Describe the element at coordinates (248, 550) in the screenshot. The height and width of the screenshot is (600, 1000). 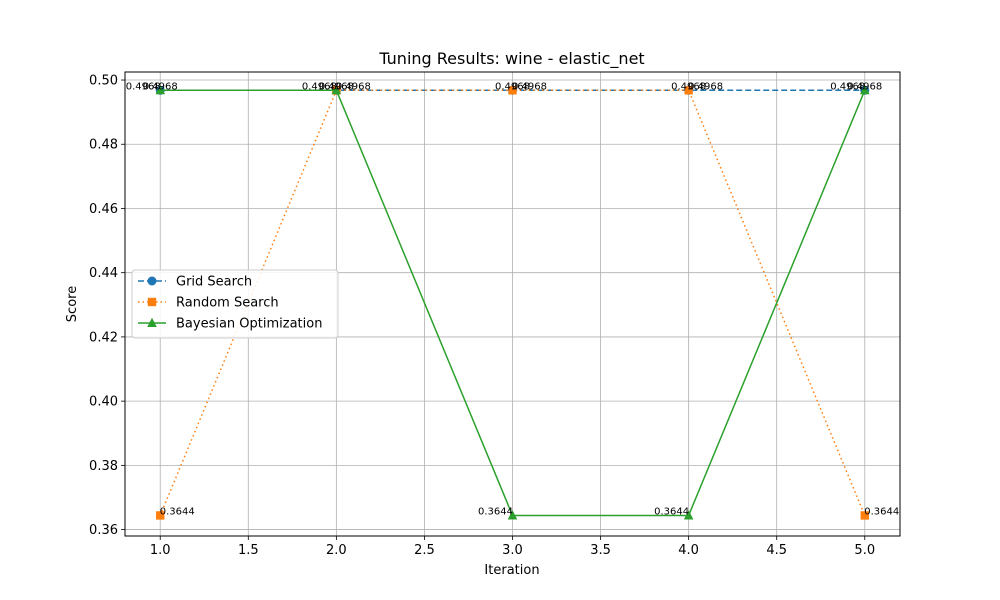
I see `x-tick-label: 1.5` at that location.